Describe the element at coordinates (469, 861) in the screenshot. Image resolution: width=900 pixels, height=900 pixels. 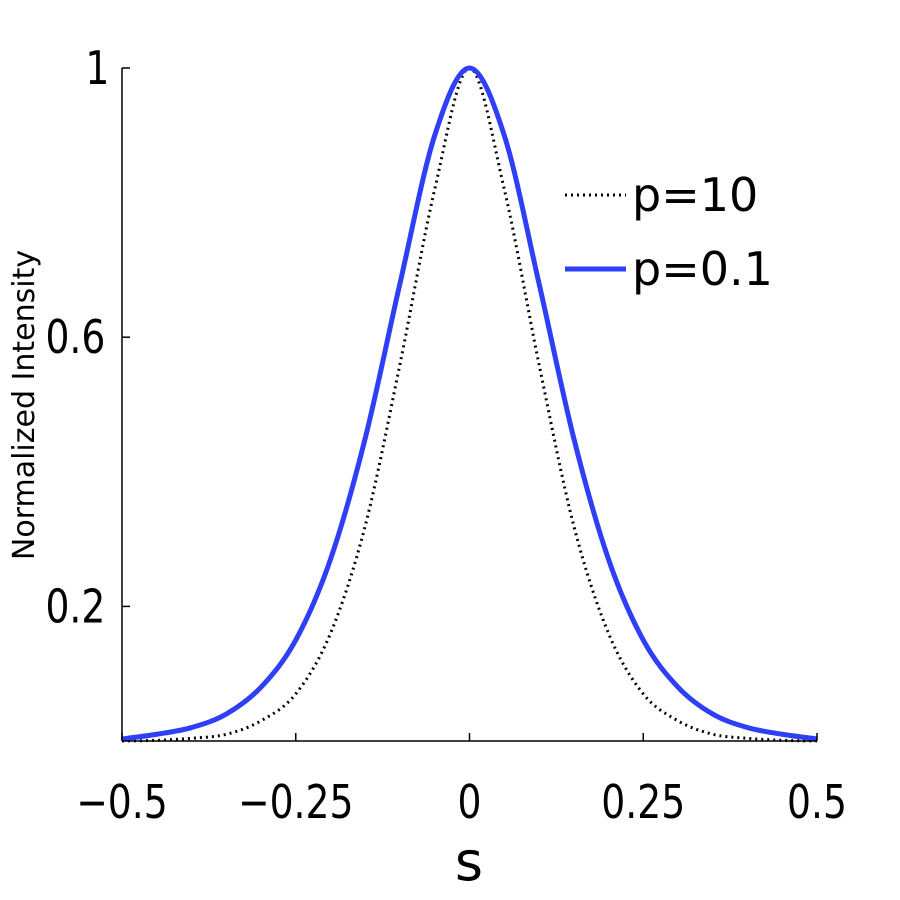
I see `x-axis-label: s` at that location.